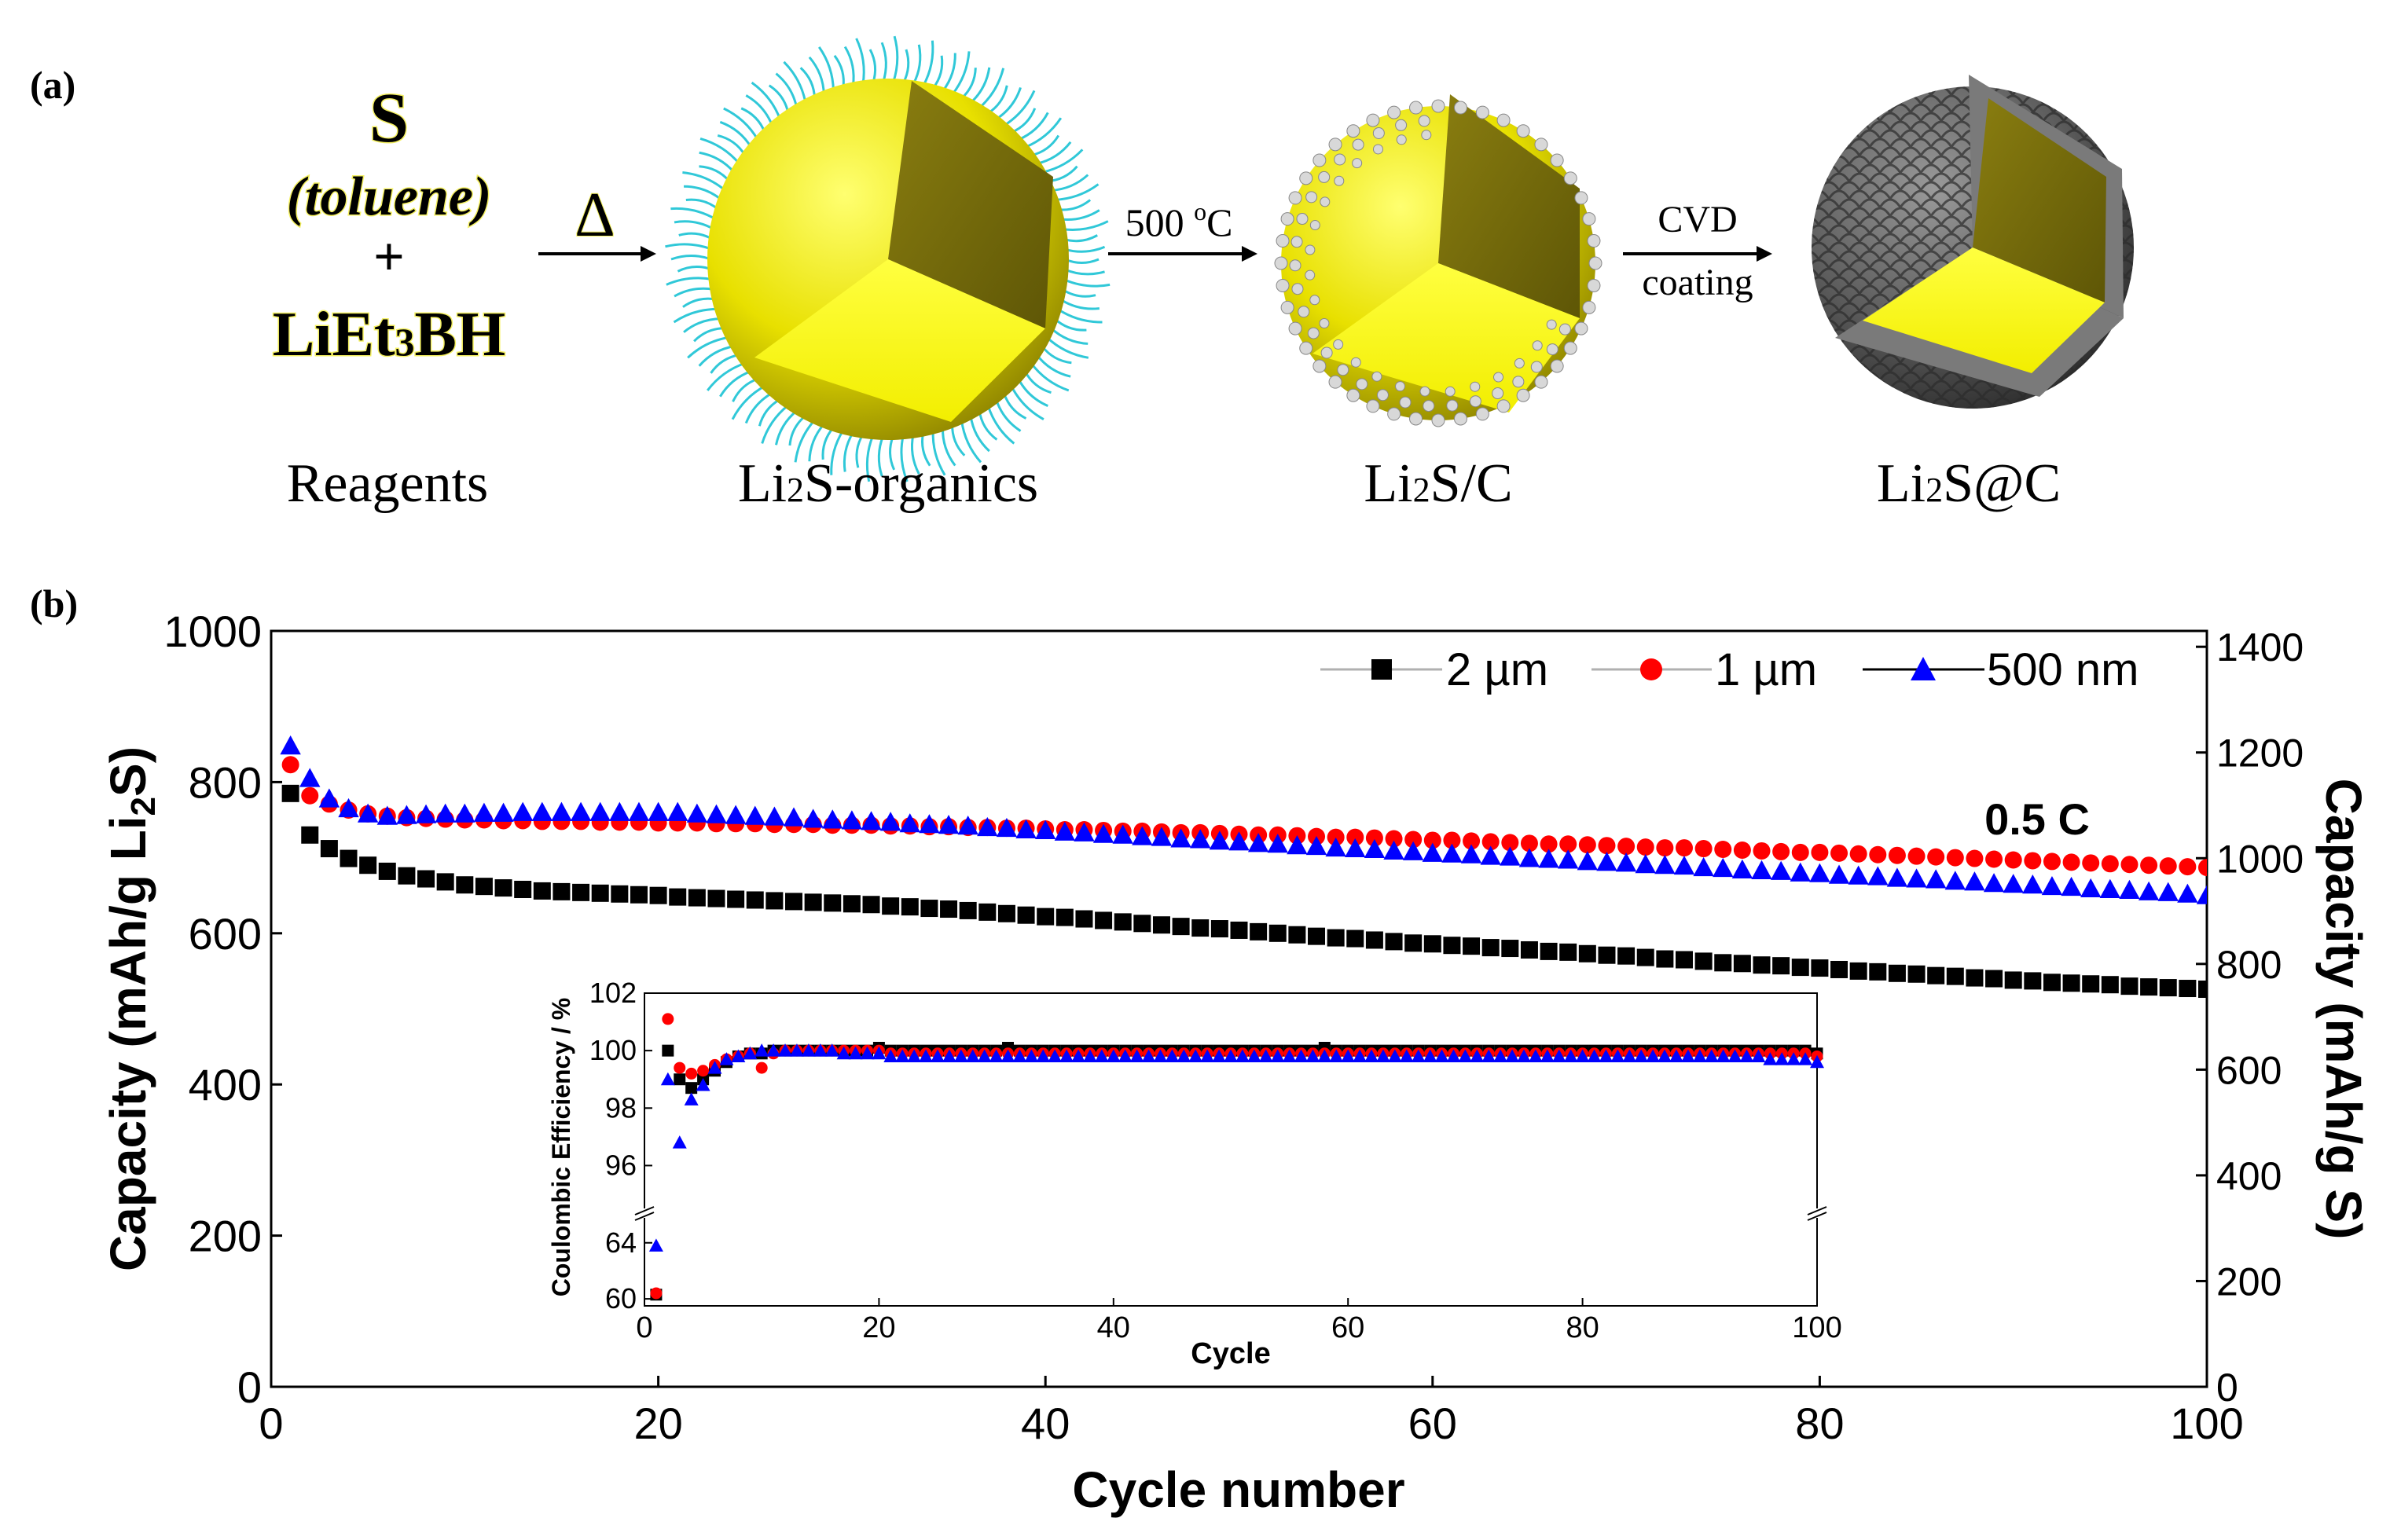 Image resolution: width=2401 pixels, height=1540 pixels. I want to click on legend-label-500nm: 500 nm, so click(2063, 669).